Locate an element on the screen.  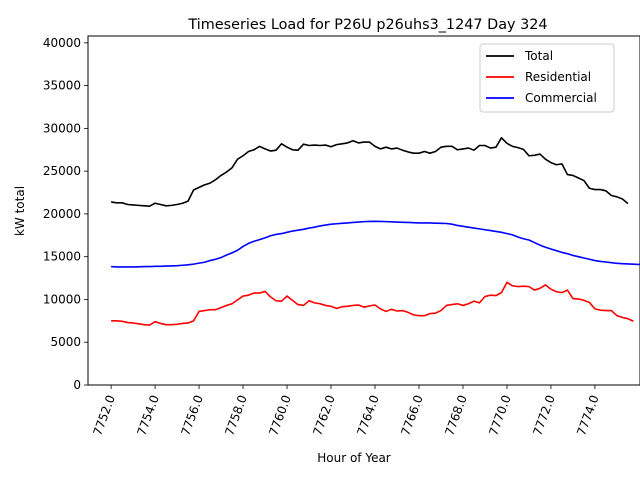
x-axis-label: Hour of Year is located at coordinates (354, 458).